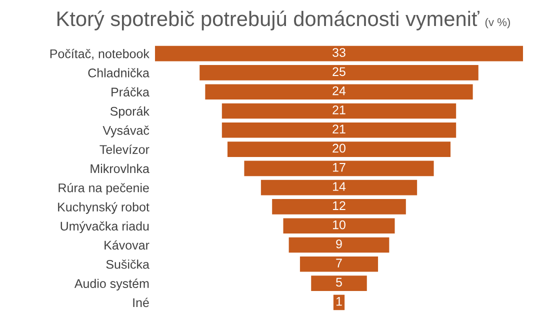 This screenshot has width=535, height=327. What do you see at coordinates (339, 263) in the screenshot?
I see `data-label: 7` at bounding box center [339, 263].